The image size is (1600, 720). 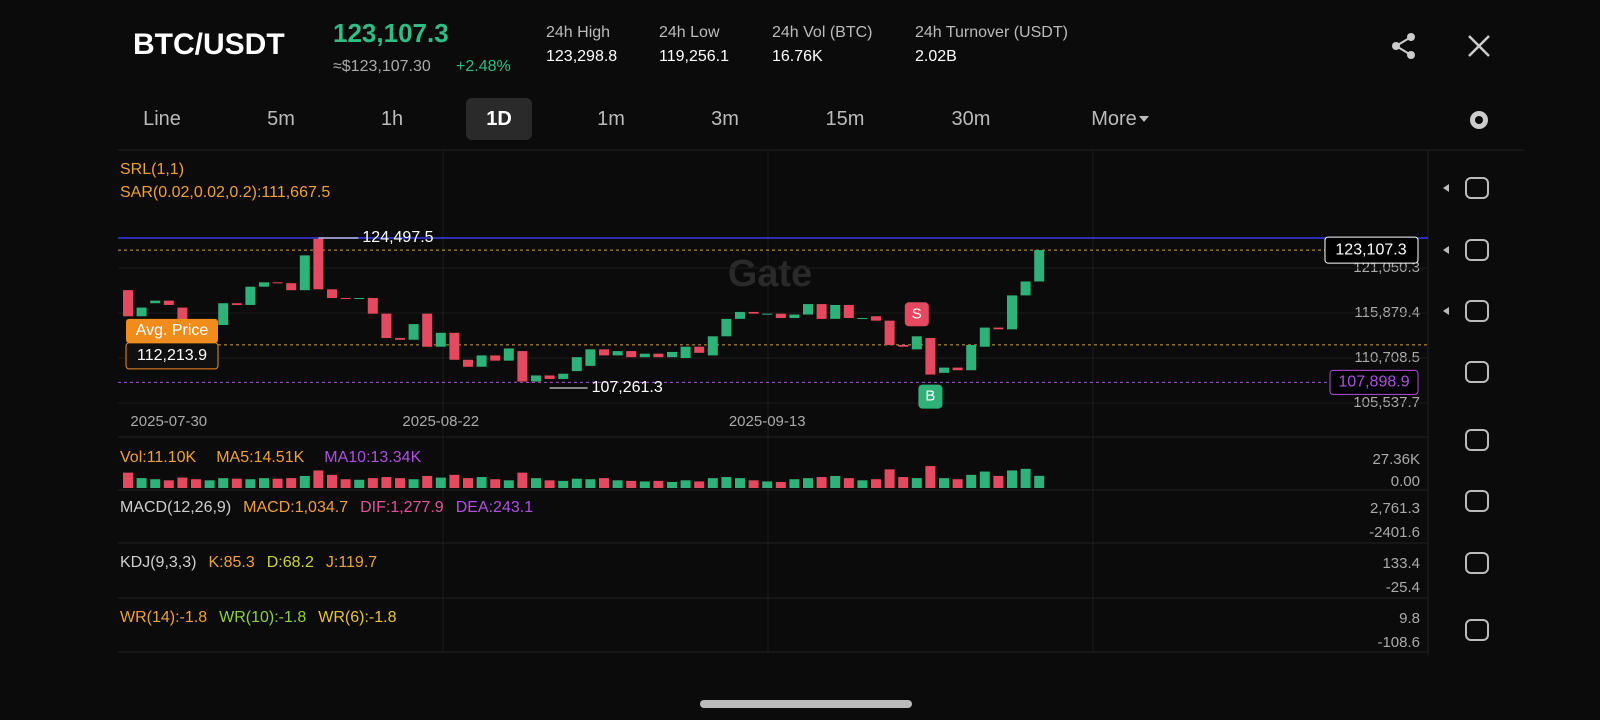 I want to click on timeframe-tab: More, so click(x=1114, y=119).